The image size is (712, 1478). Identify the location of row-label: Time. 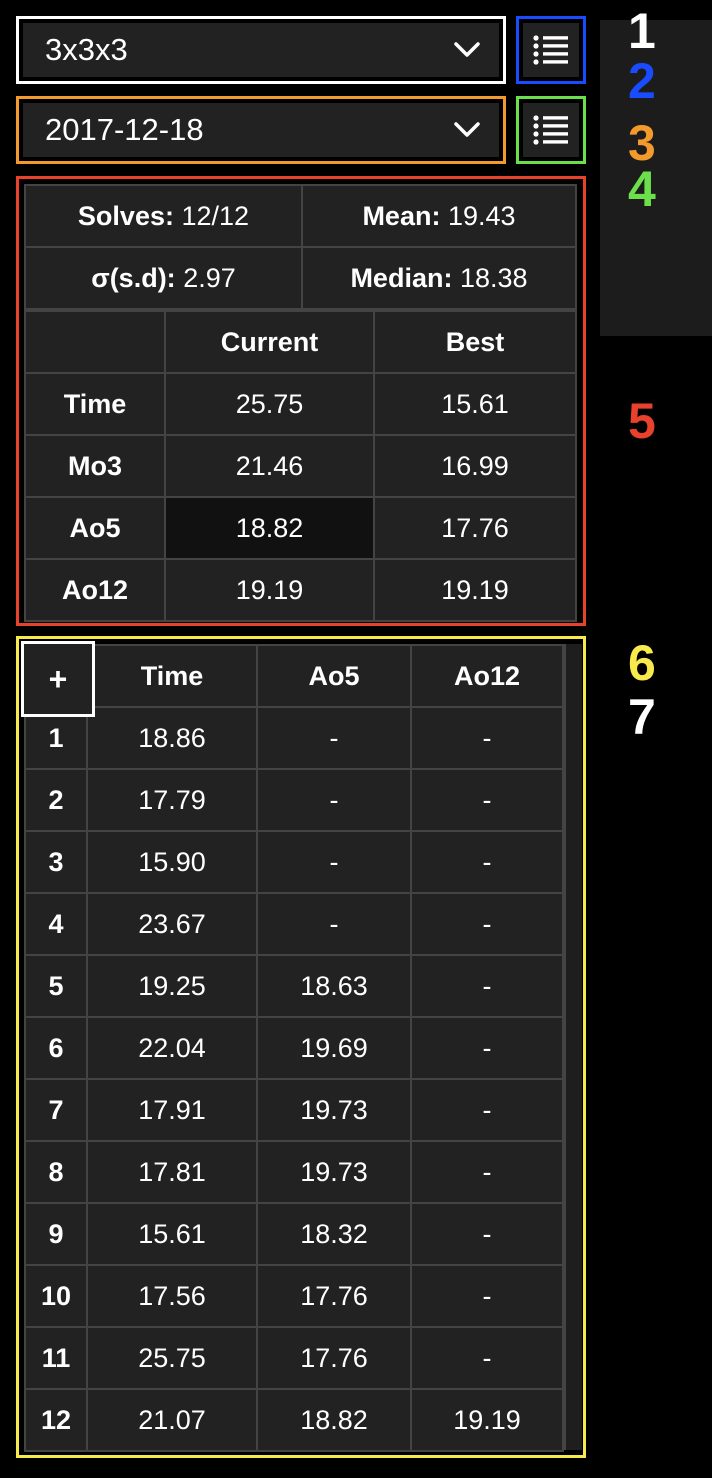
(95, 404).